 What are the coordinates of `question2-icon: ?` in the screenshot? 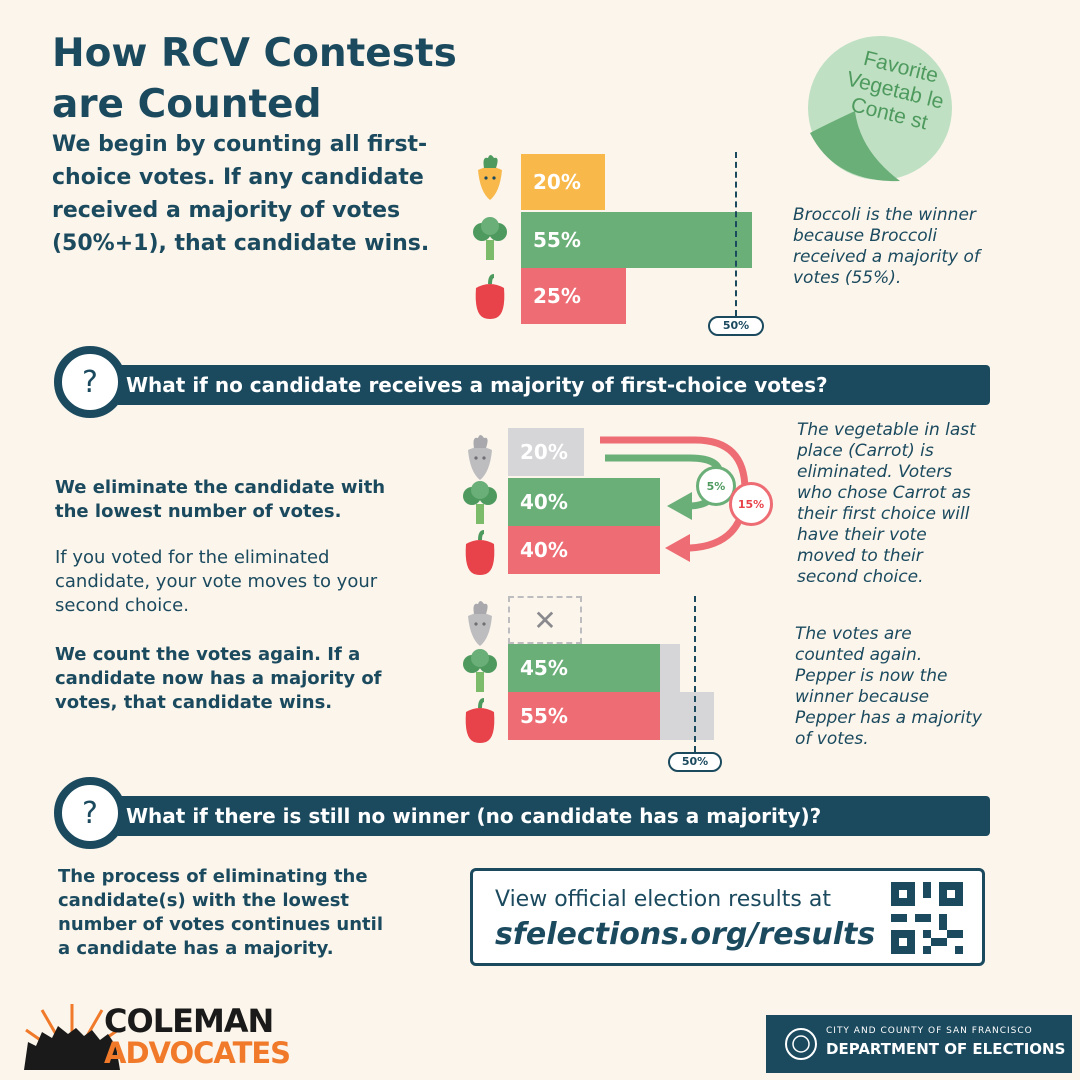 It's located at (90, 813).